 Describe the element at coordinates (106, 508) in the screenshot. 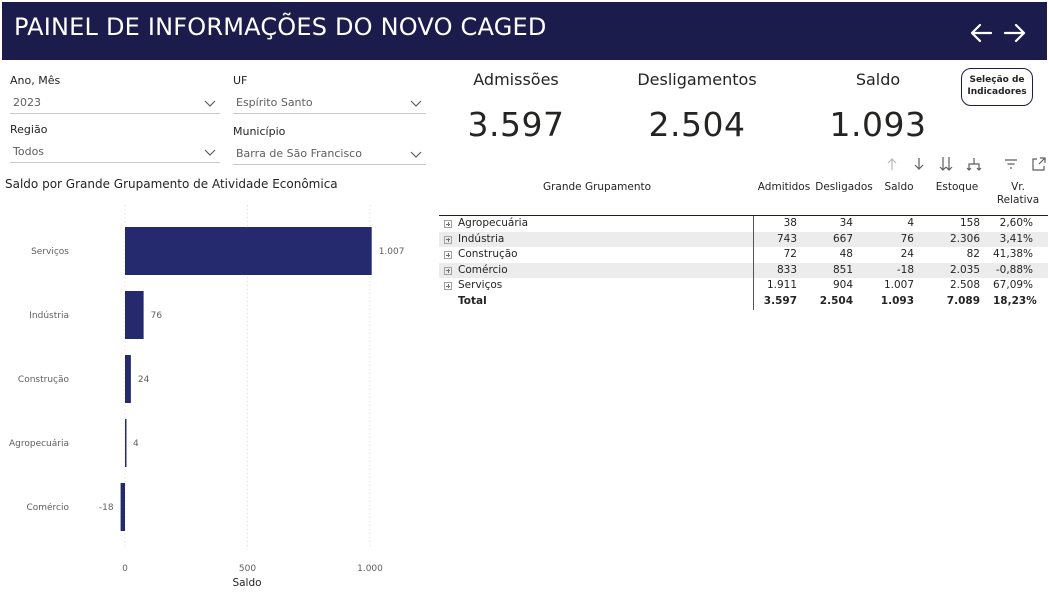

I see `data-label: -18` at that location.